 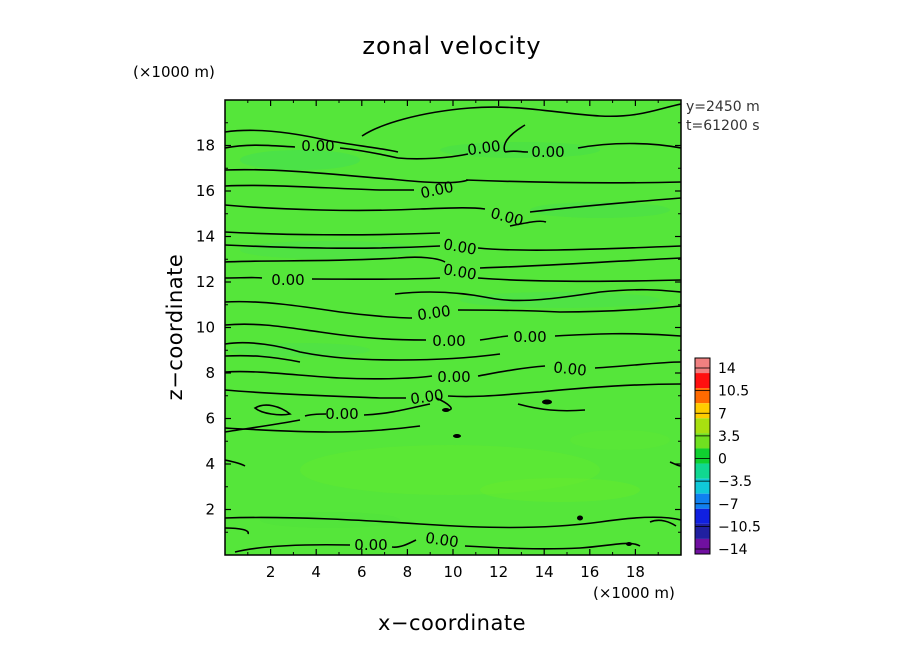 I want to click on x-axis-label: x−coordinate, so click(x=452, y=623).